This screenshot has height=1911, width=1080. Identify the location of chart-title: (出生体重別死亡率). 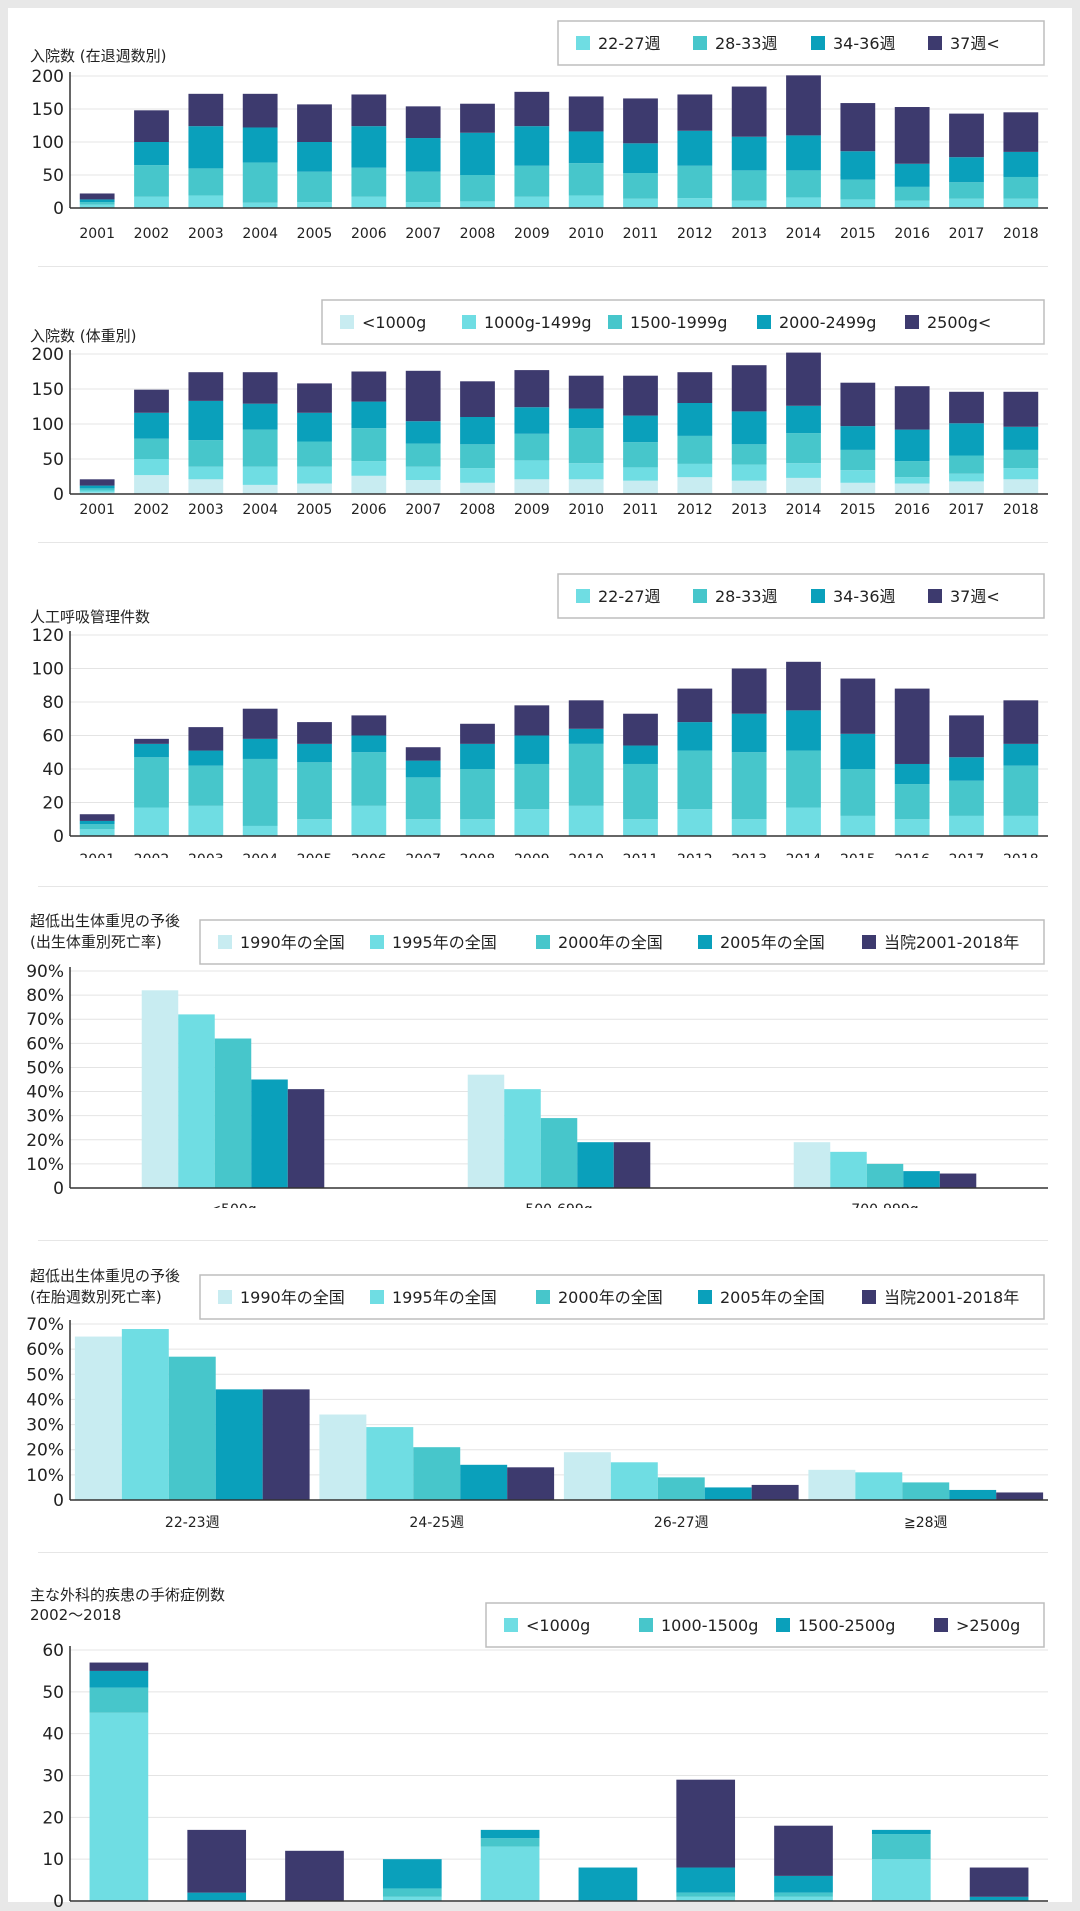
(96, 942).